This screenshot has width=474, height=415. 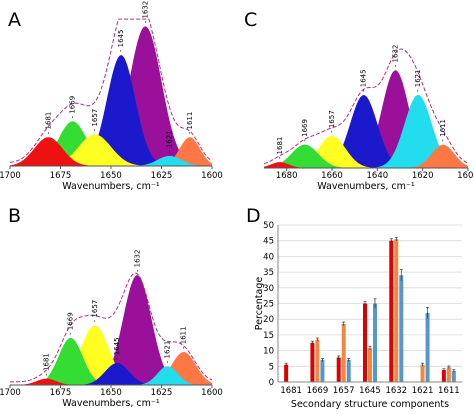 I want to click on x-tick-label: 1680, so click(x=287, y=176).